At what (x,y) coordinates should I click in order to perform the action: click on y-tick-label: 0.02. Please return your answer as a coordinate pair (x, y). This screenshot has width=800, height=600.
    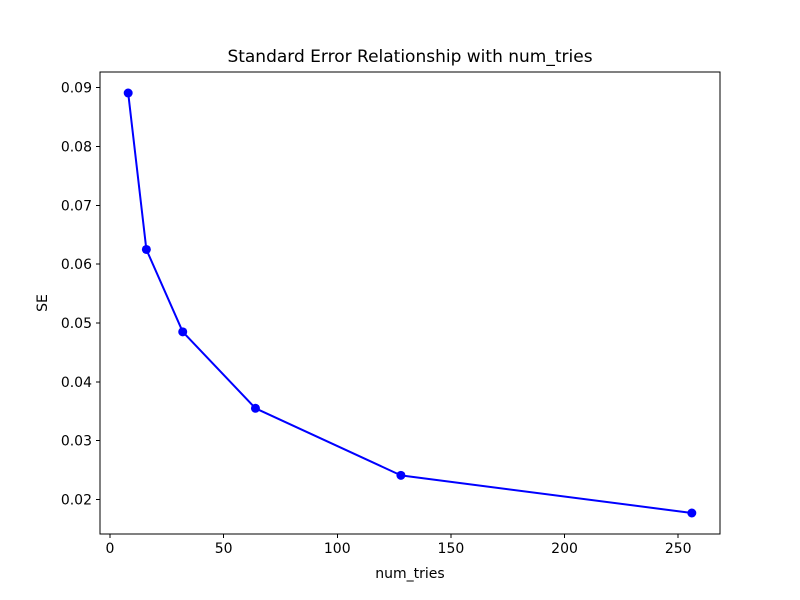
    Looking at the image, I should click on (76, 500).